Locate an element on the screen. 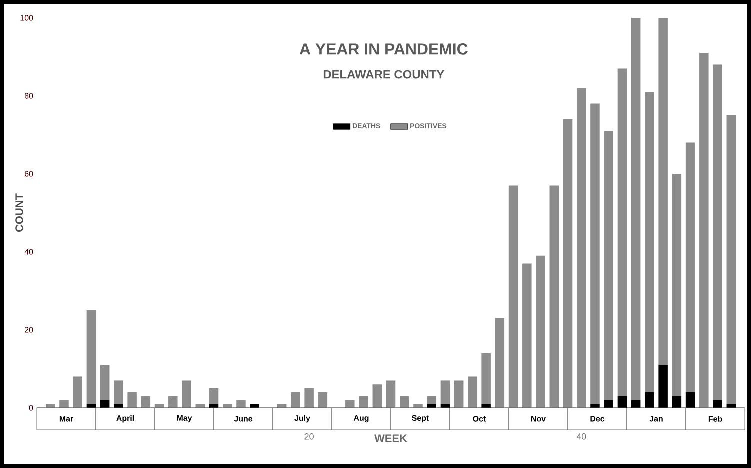 The height and width of the screenshot is (468, 751). x-axis-title: WEEK is located at coordinates (391, 438).